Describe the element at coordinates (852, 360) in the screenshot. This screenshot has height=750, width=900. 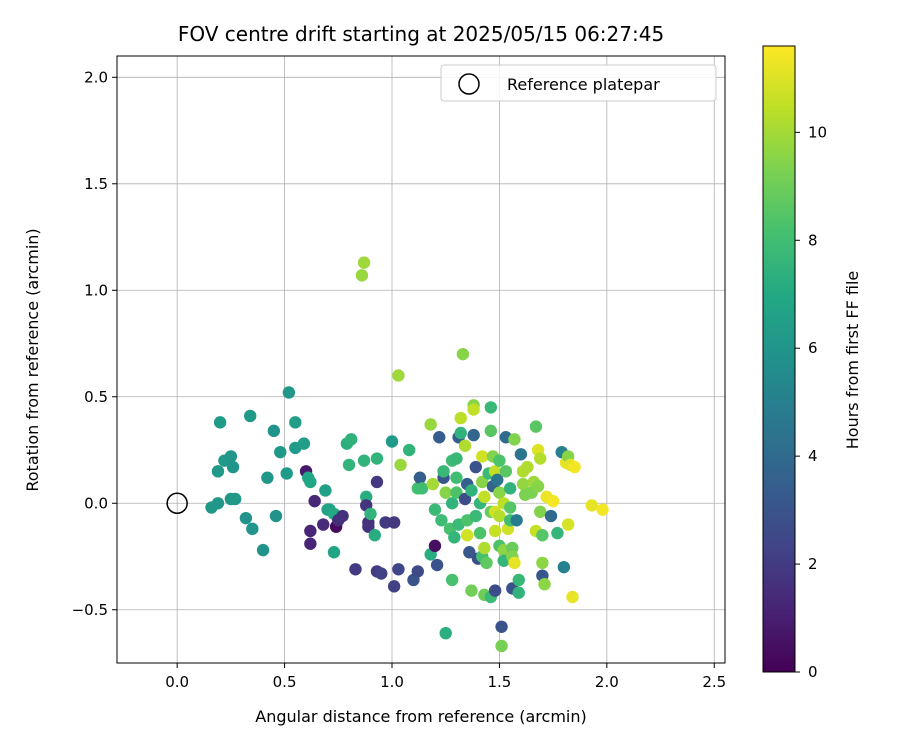
I see `colorbar-label: Hours from first FF file` at that location.